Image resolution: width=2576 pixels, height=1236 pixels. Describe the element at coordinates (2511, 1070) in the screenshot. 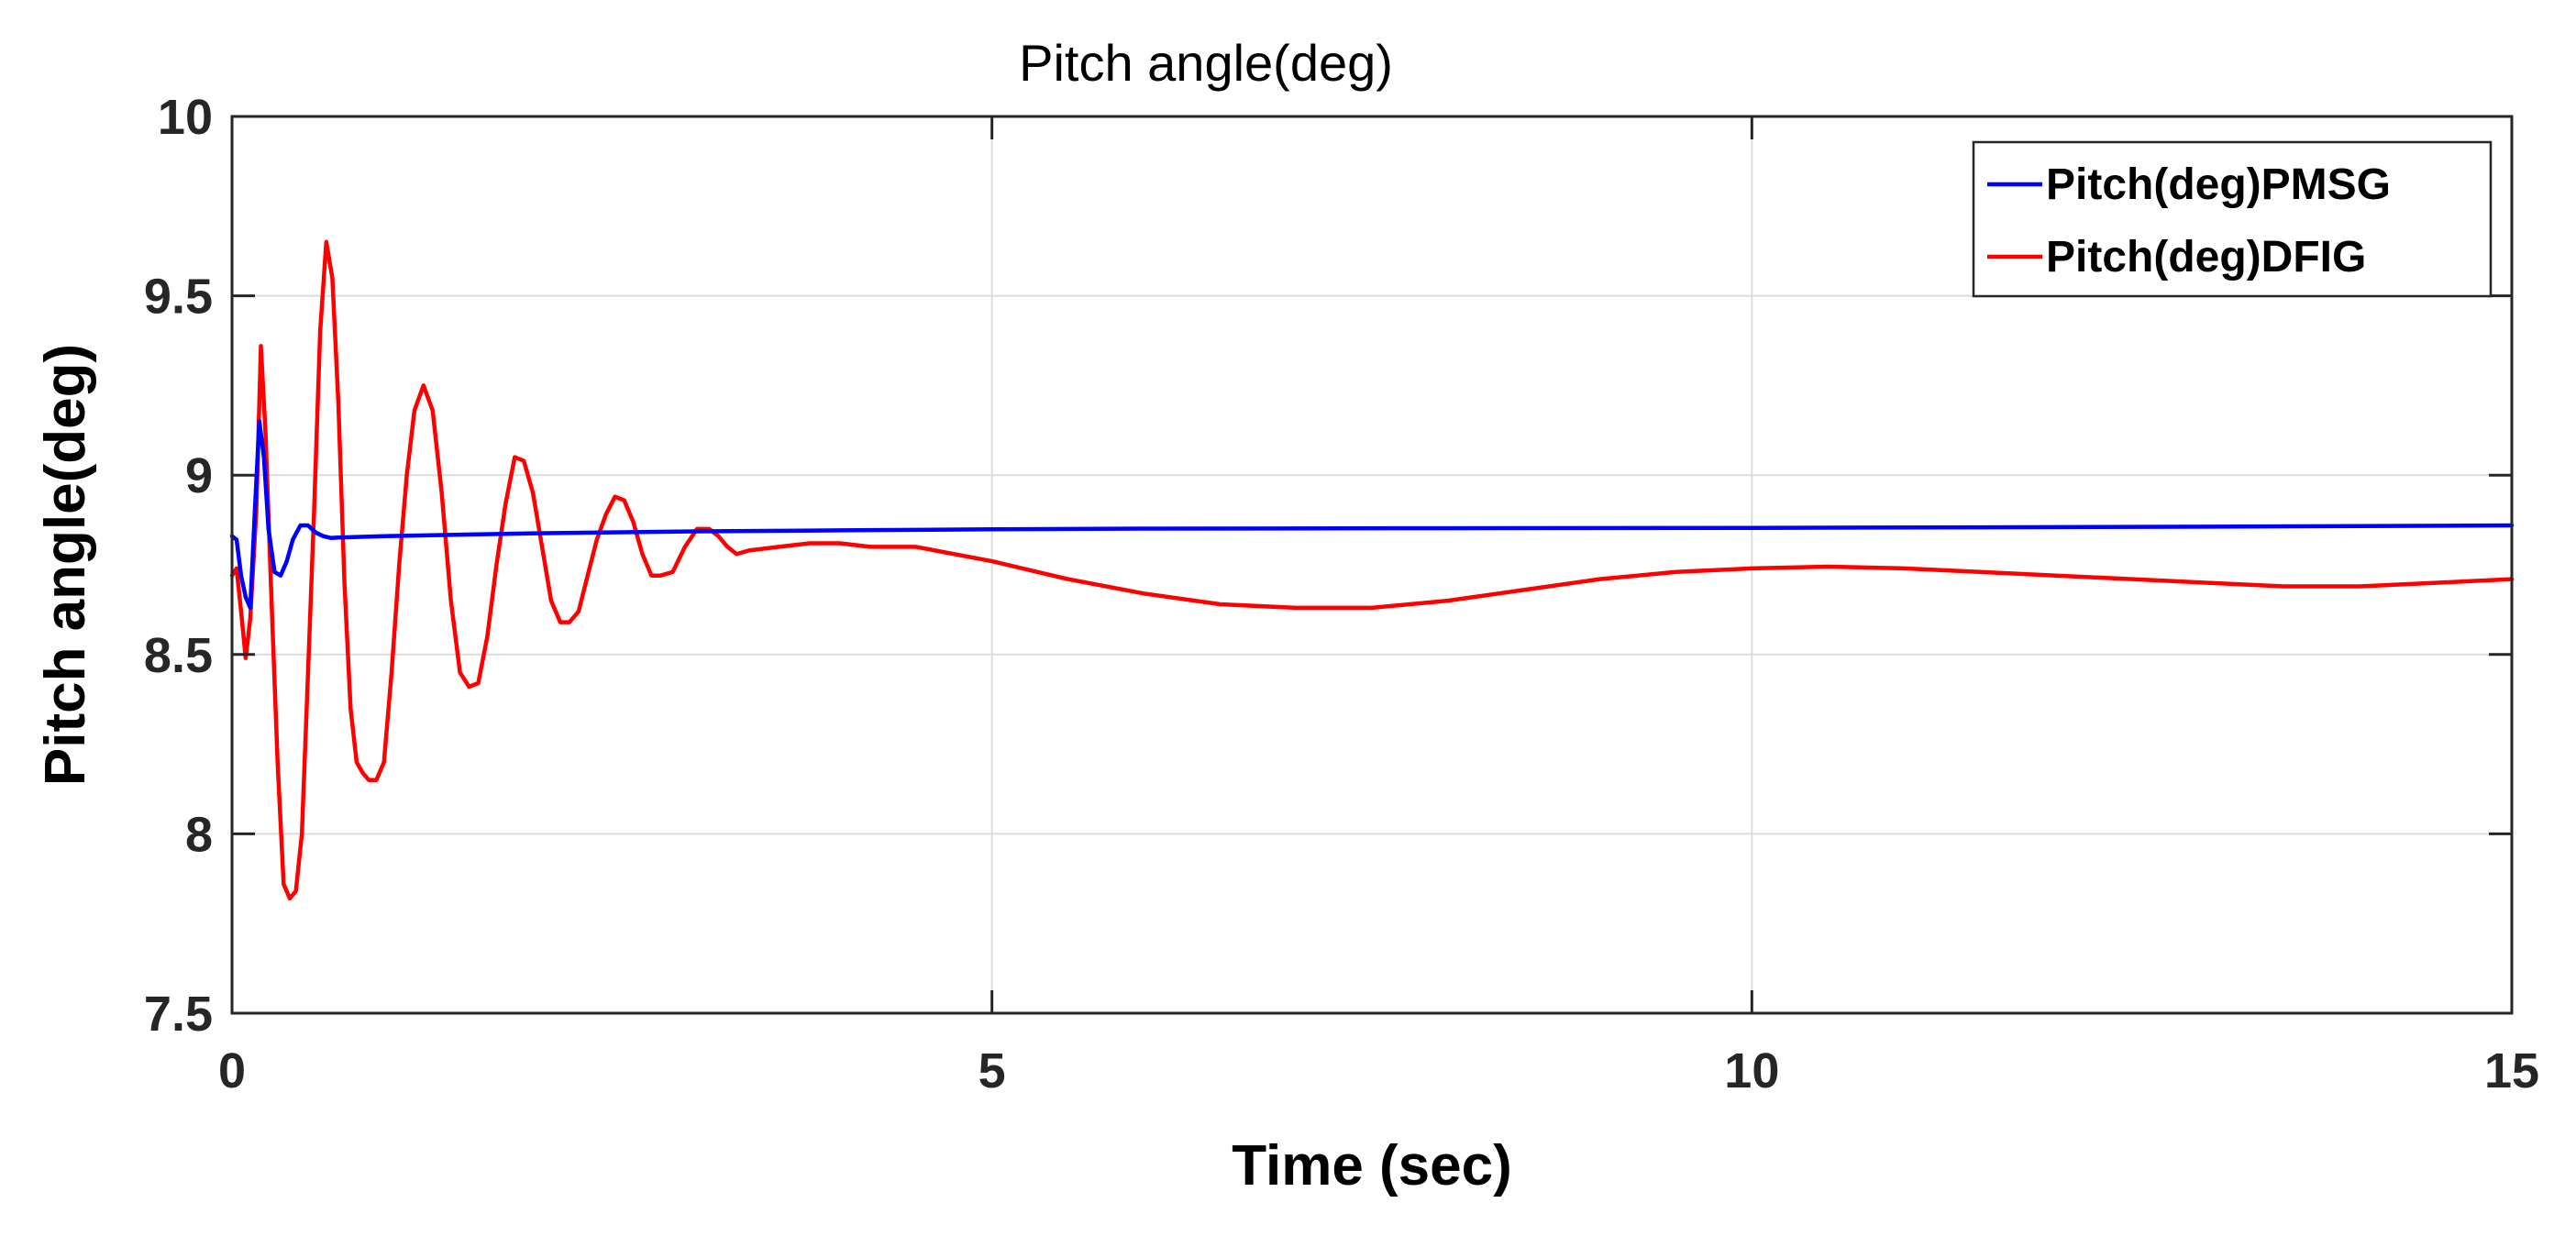

I see `x-tick-label: 15` at that location.